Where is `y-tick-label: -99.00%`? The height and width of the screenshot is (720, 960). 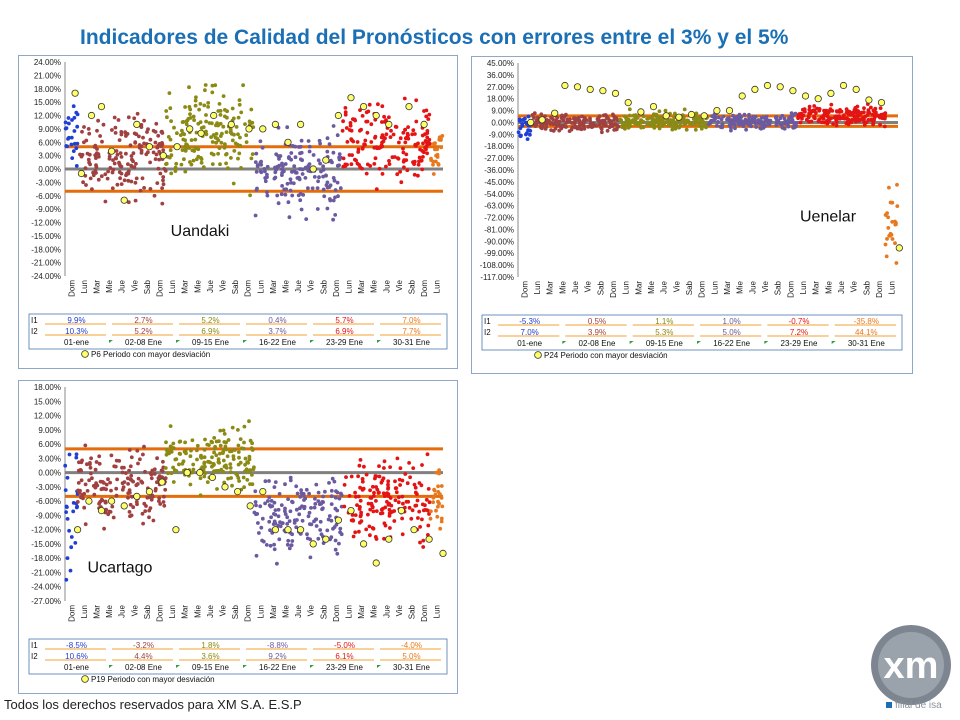 y-tick-label: -99.00% is located at coordinates (499, 253).